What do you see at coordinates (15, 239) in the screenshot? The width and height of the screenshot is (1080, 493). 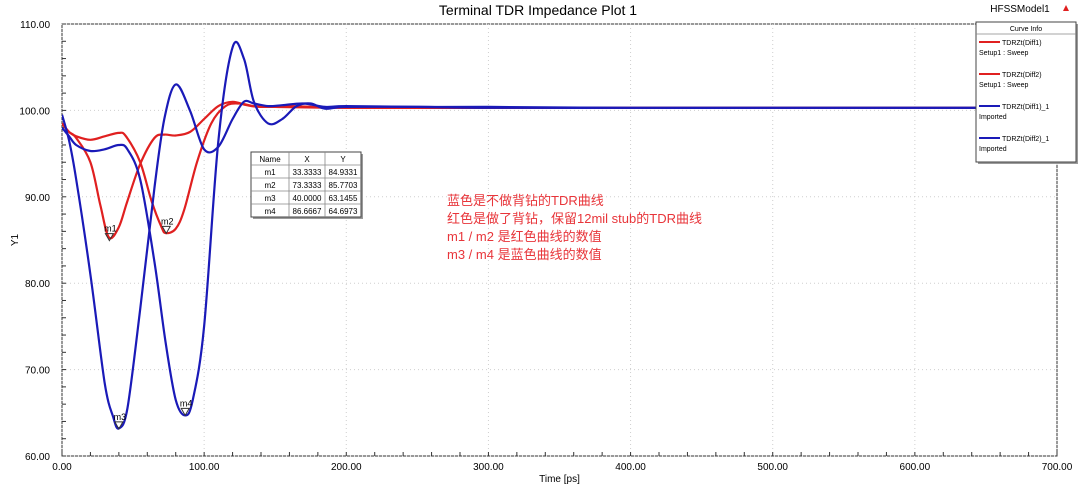 I see `y-axis-label: Y1` at bounding box center [15, 239].